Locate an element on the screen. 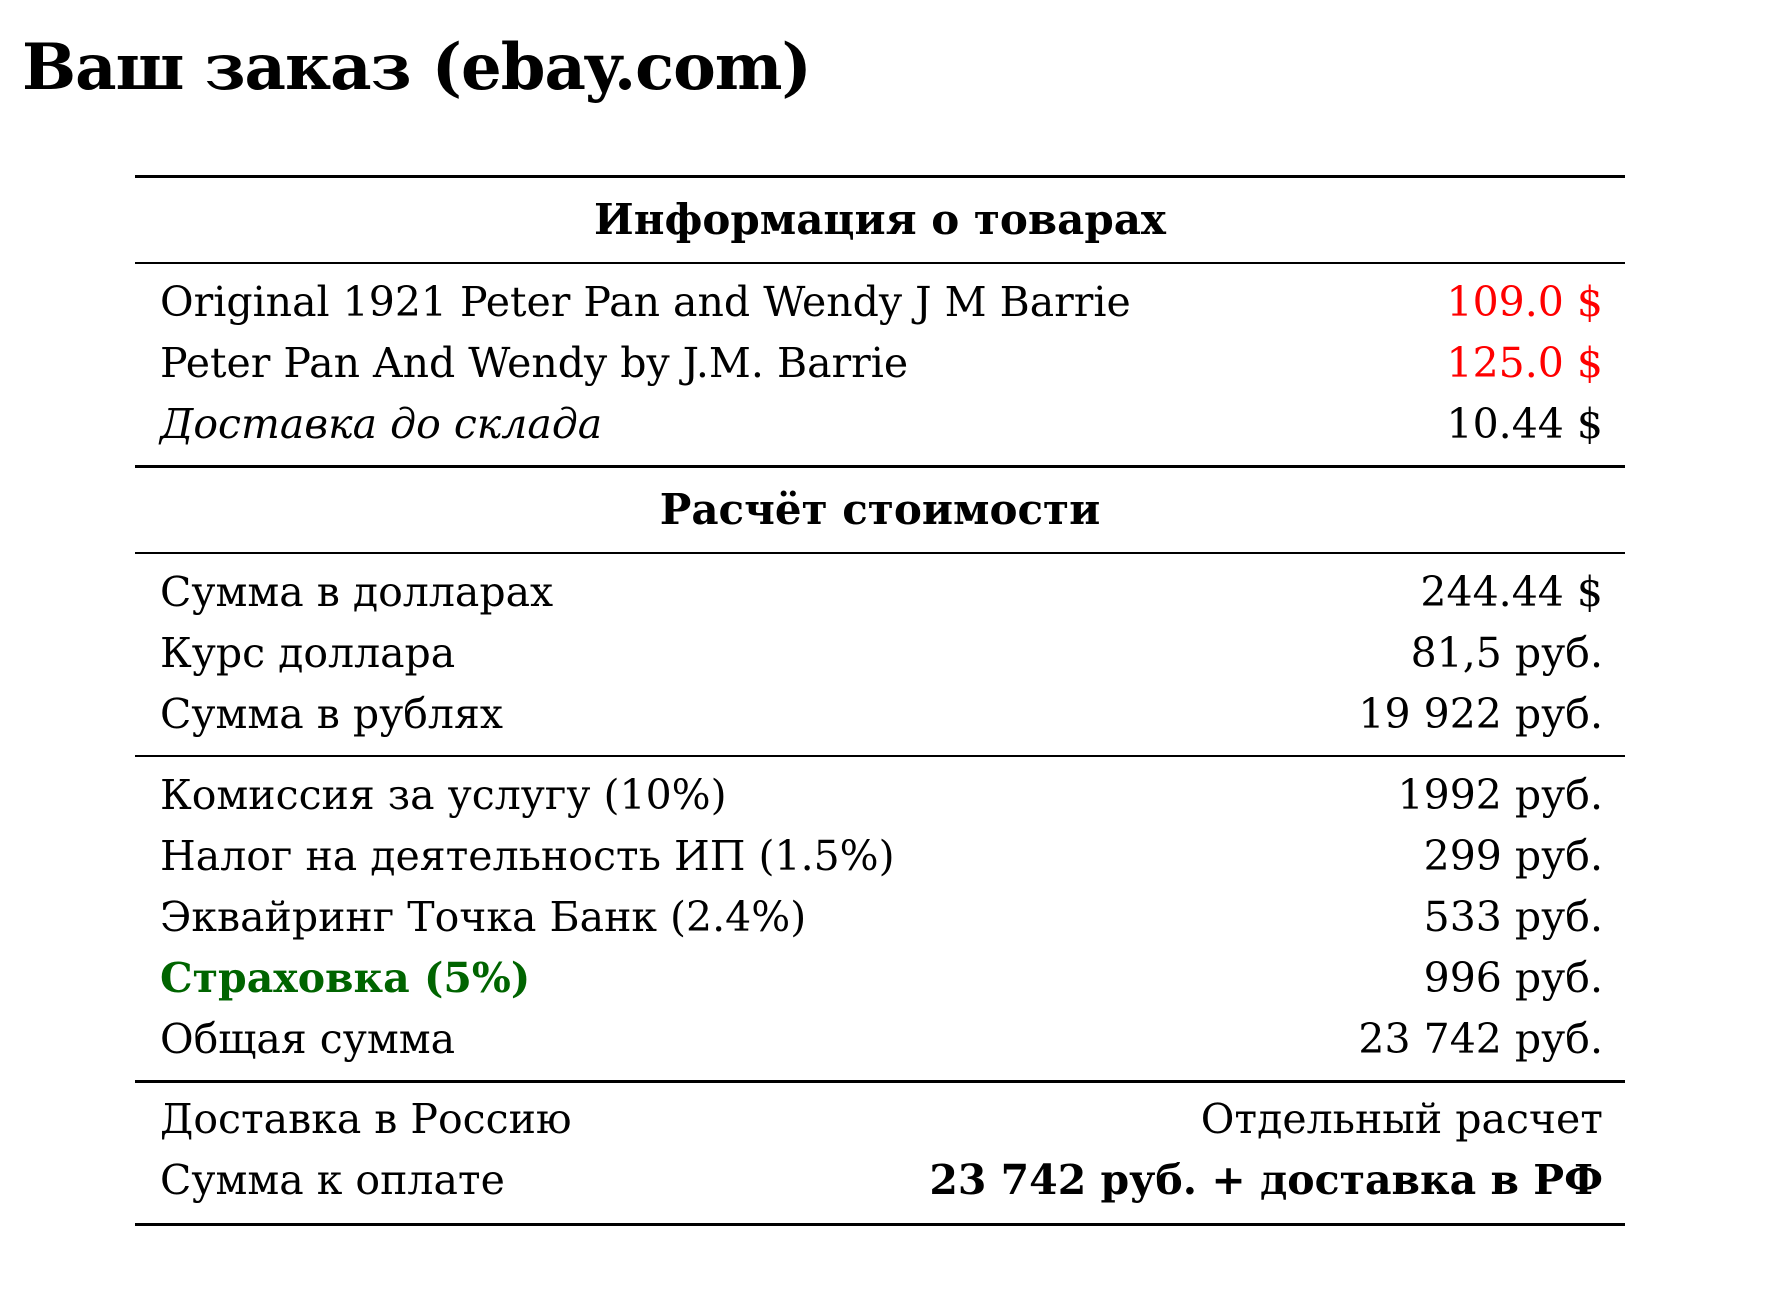 The width and height of the screenshot is (1775, 1313). exchange-rate-row: Курс доллара 81,5 руб. is located at coordinates (880, 653).